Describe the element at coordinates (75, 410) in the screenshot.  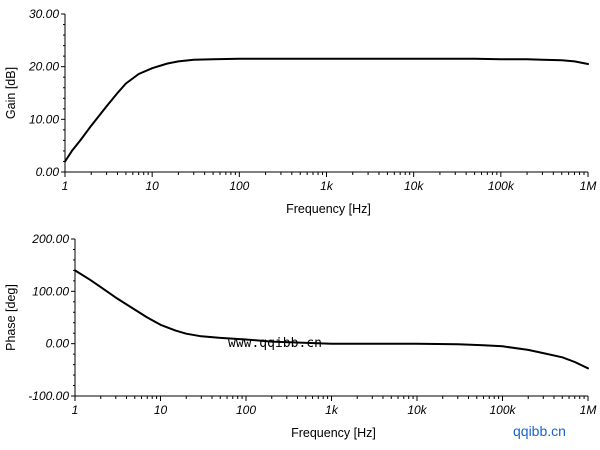
I see `phase-x-tick-label: 1` at that location.